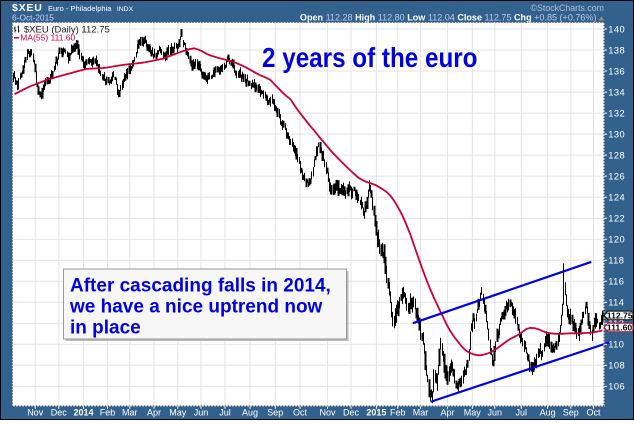  What do you see at coordinates (616, 29) in the screenshot?
I see `svg-text: 140` at bounding box center [616, 29].